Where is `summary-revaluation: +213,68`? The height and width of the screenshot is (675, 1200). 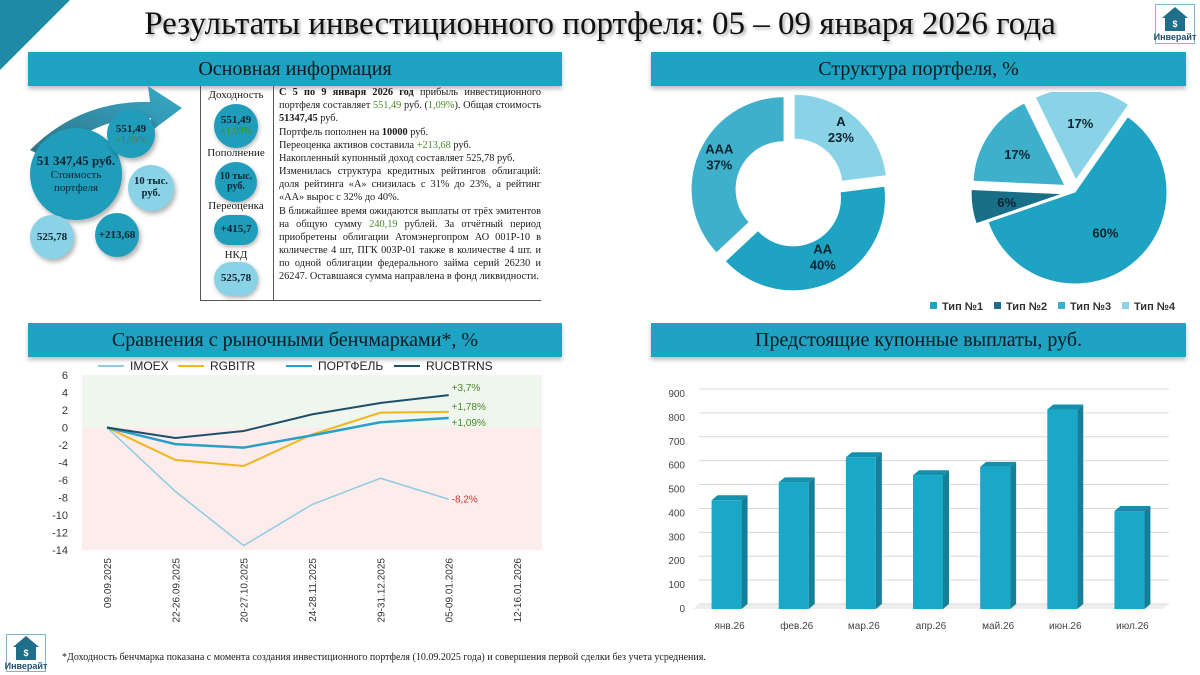
summary-revaluation: +213,68 is located at coordinates (433, 145).